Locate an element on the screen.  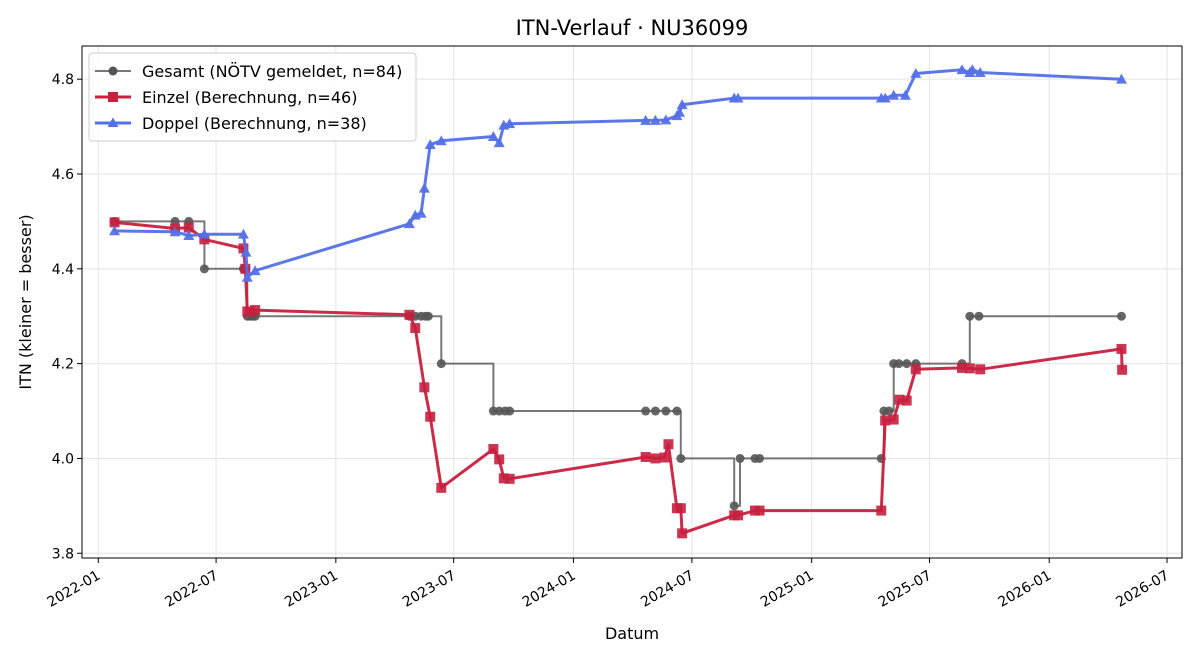
legend-entry-einzel: Einzel (Berechnung, n=46) is located at coordinates (226, 97).